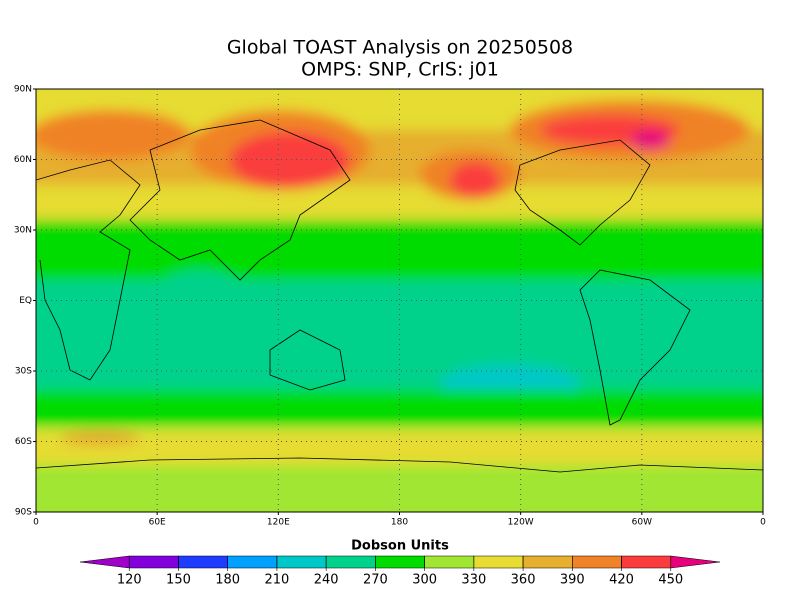 This screenshot has height=600, width=800. Describe the element at coordinates (23, 160) in the screenshot. I see `lat-label: 60N` at that location.